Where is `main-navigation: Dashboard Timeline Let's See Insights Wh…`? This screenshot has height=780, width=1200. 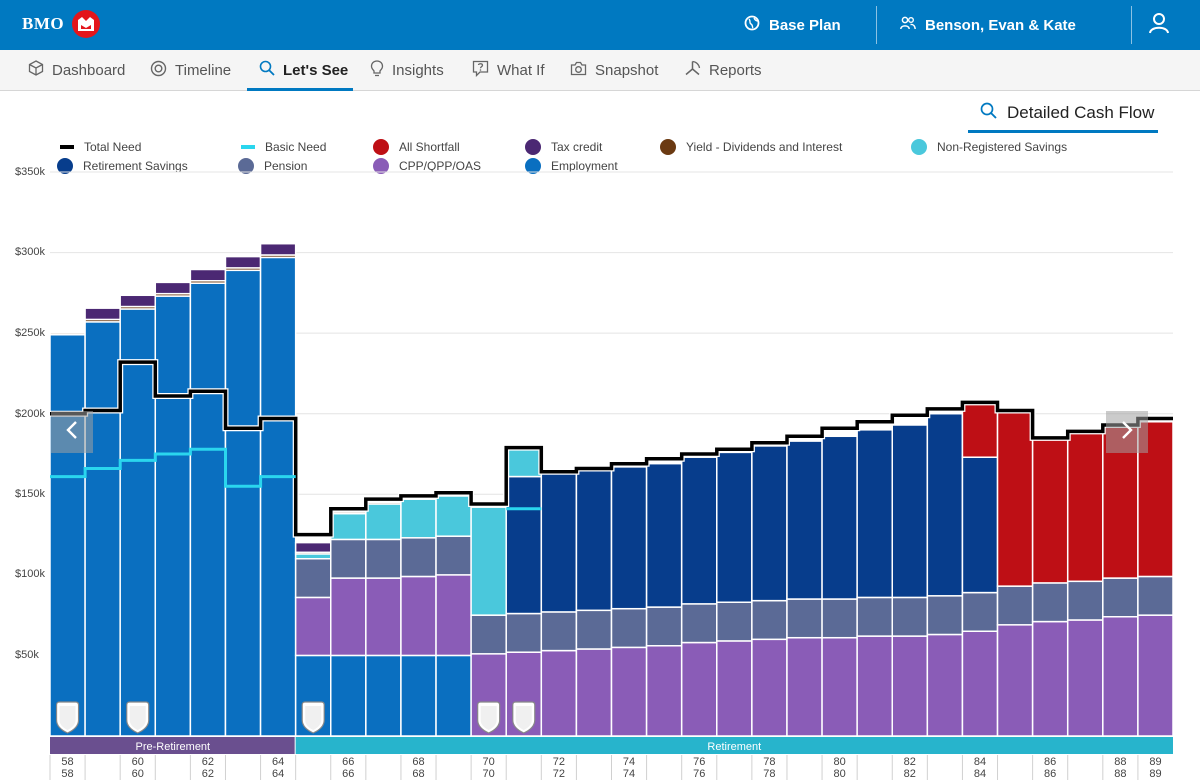
main-navigation: Dashboard Timeline Let's See Insights Wh… is located at coordinates (600, 70).